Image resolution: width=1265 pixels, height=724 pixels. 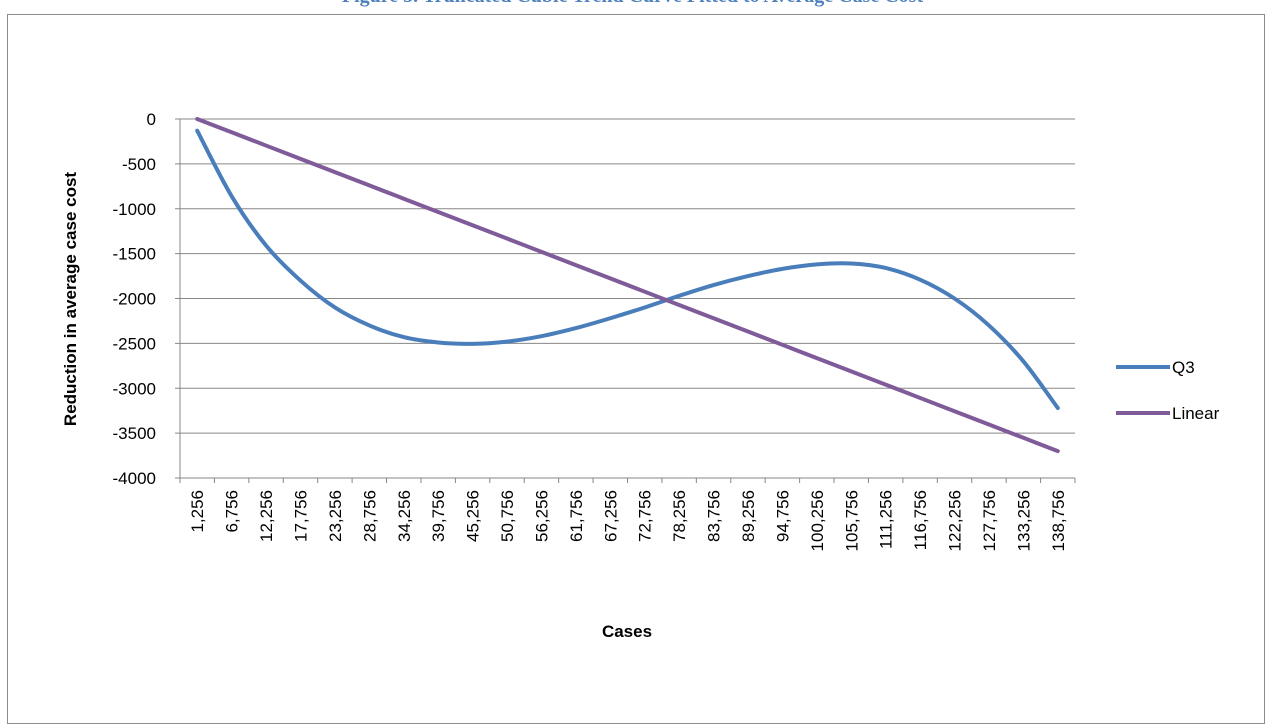 I want to click on x-tick-label: 72,756, so click(x=645, y=516).